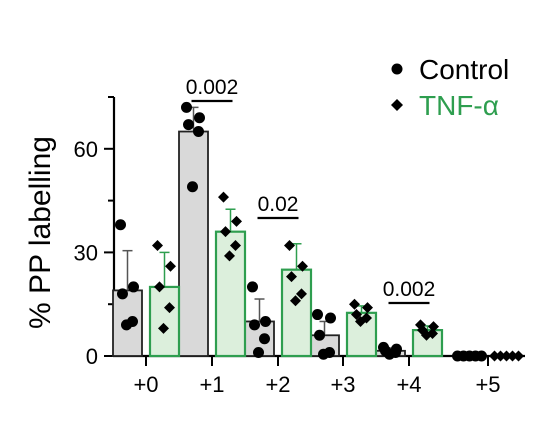 The height and width of the screenshot is (421, 539). What do you see at coordinates (86, 149) in the screenshot?
I see `y-tick-label: 60` at bounding box center [86, 149].